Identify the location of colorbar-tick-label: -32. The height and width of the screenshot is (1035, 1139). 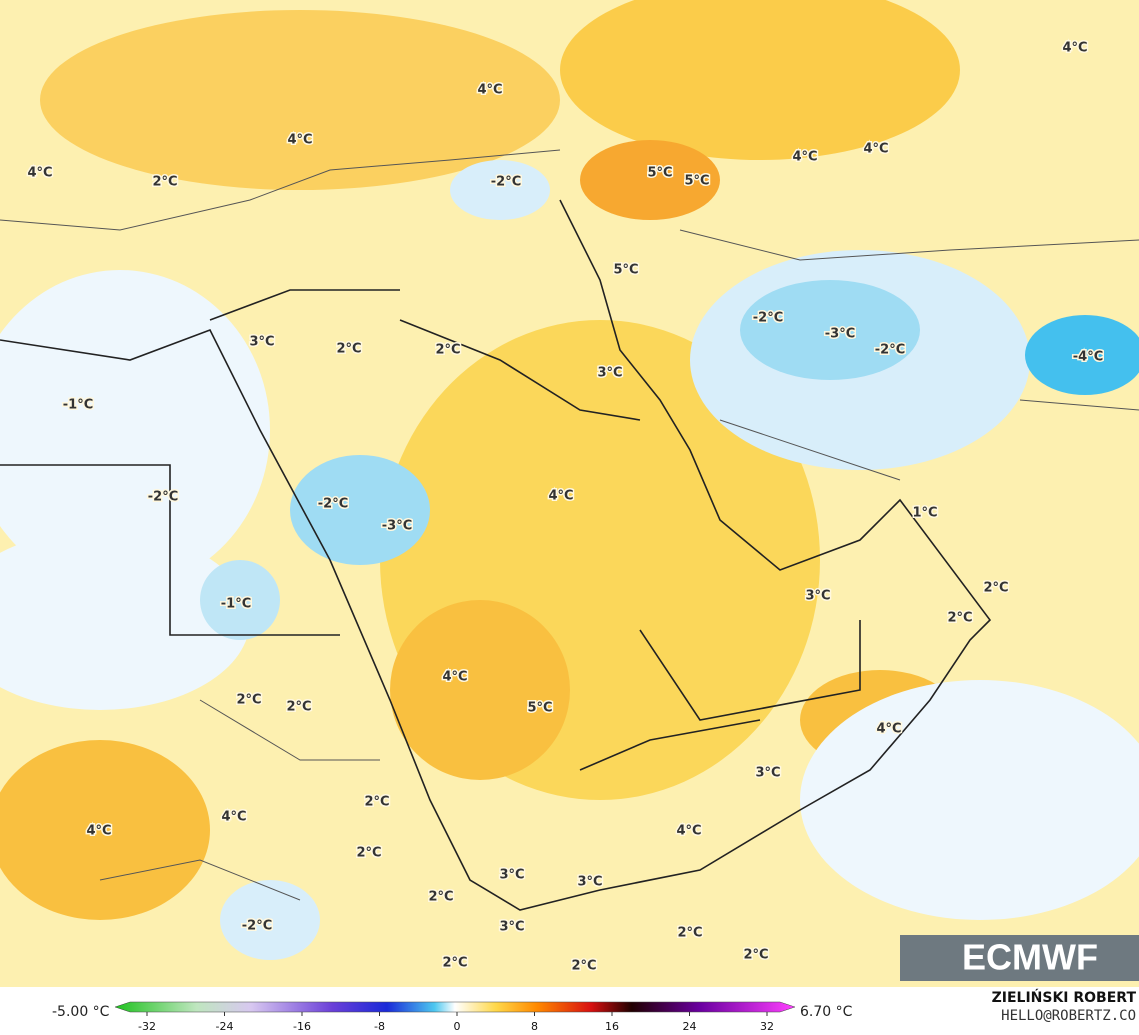
(147, 1026).